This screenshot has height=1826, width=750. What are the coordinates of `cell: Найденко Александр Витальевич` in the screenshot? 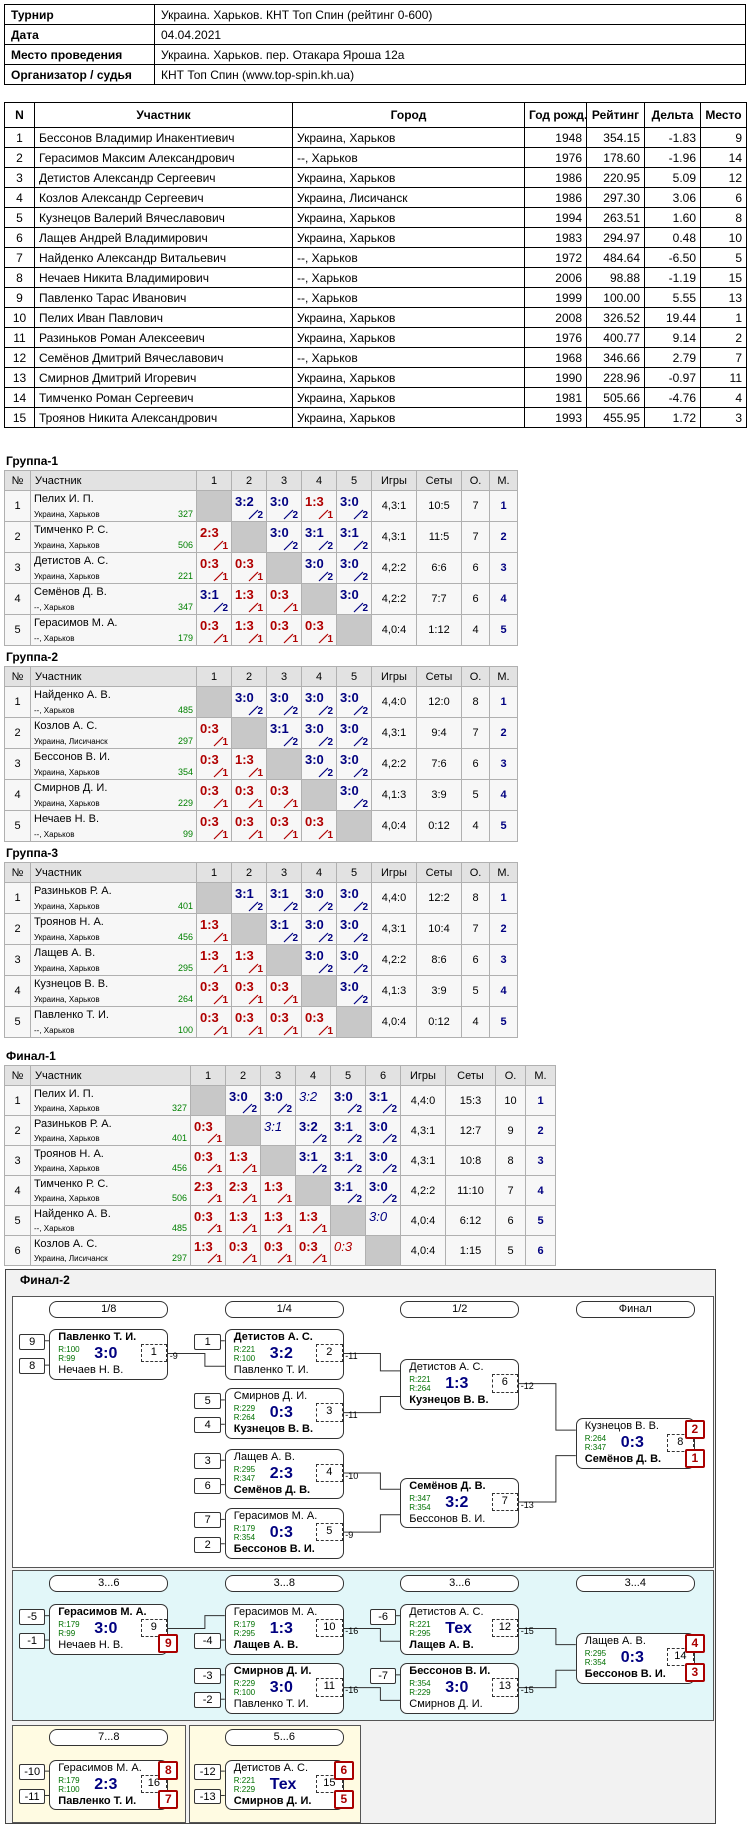 It's located at (163, 257).